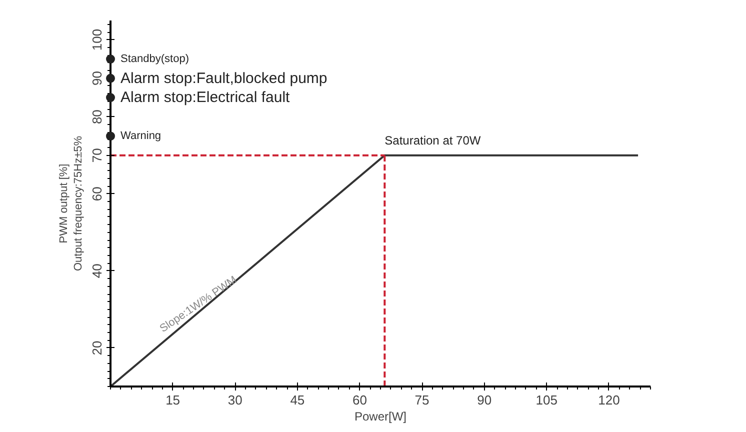 The height and width of the screenshot is (432, 746). Describe the element at coordinates (484, 400) in the screenshot. I see `x-tick-label: 90` at that location.